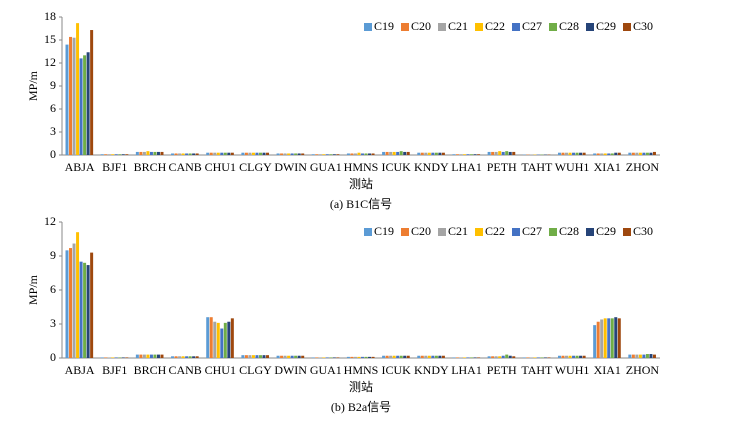  What do you see at coordinates (431, 167) in the screenshot?
I see `x-tick-label: KNDY` at bounding box center [431, 167].